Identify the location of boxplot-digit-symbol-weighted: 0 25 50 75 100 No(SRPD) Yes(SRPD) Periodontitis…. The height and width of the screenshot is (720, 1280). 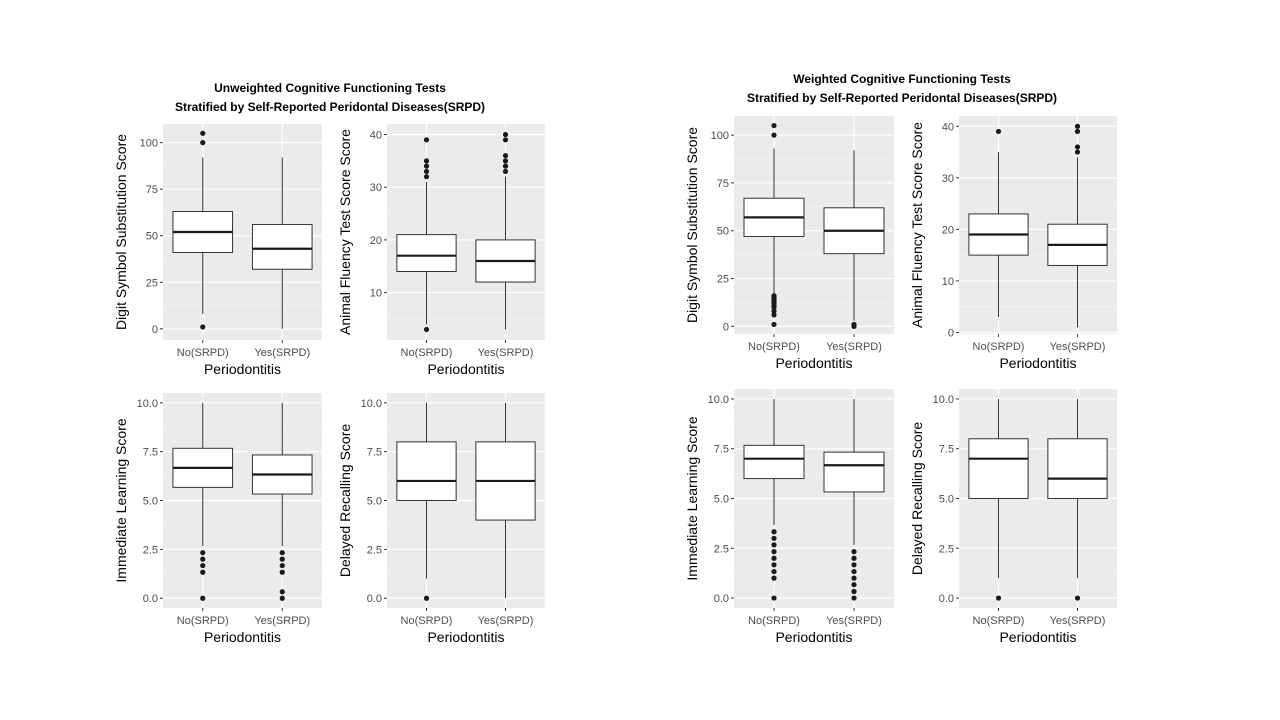
(789, 243).